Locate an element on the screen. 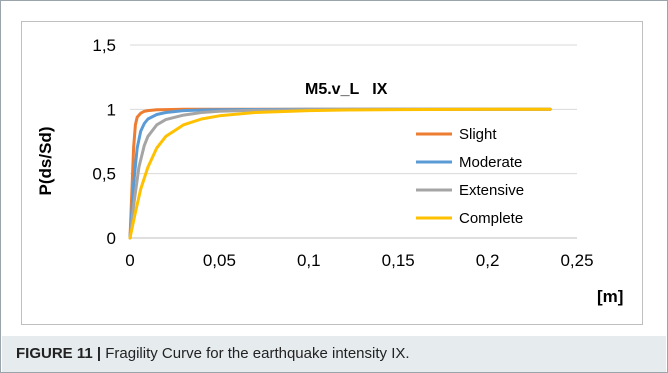 This screenshot has width=668, height=373. y-tick-label: 1,5 is located at coordinates (104, 45).